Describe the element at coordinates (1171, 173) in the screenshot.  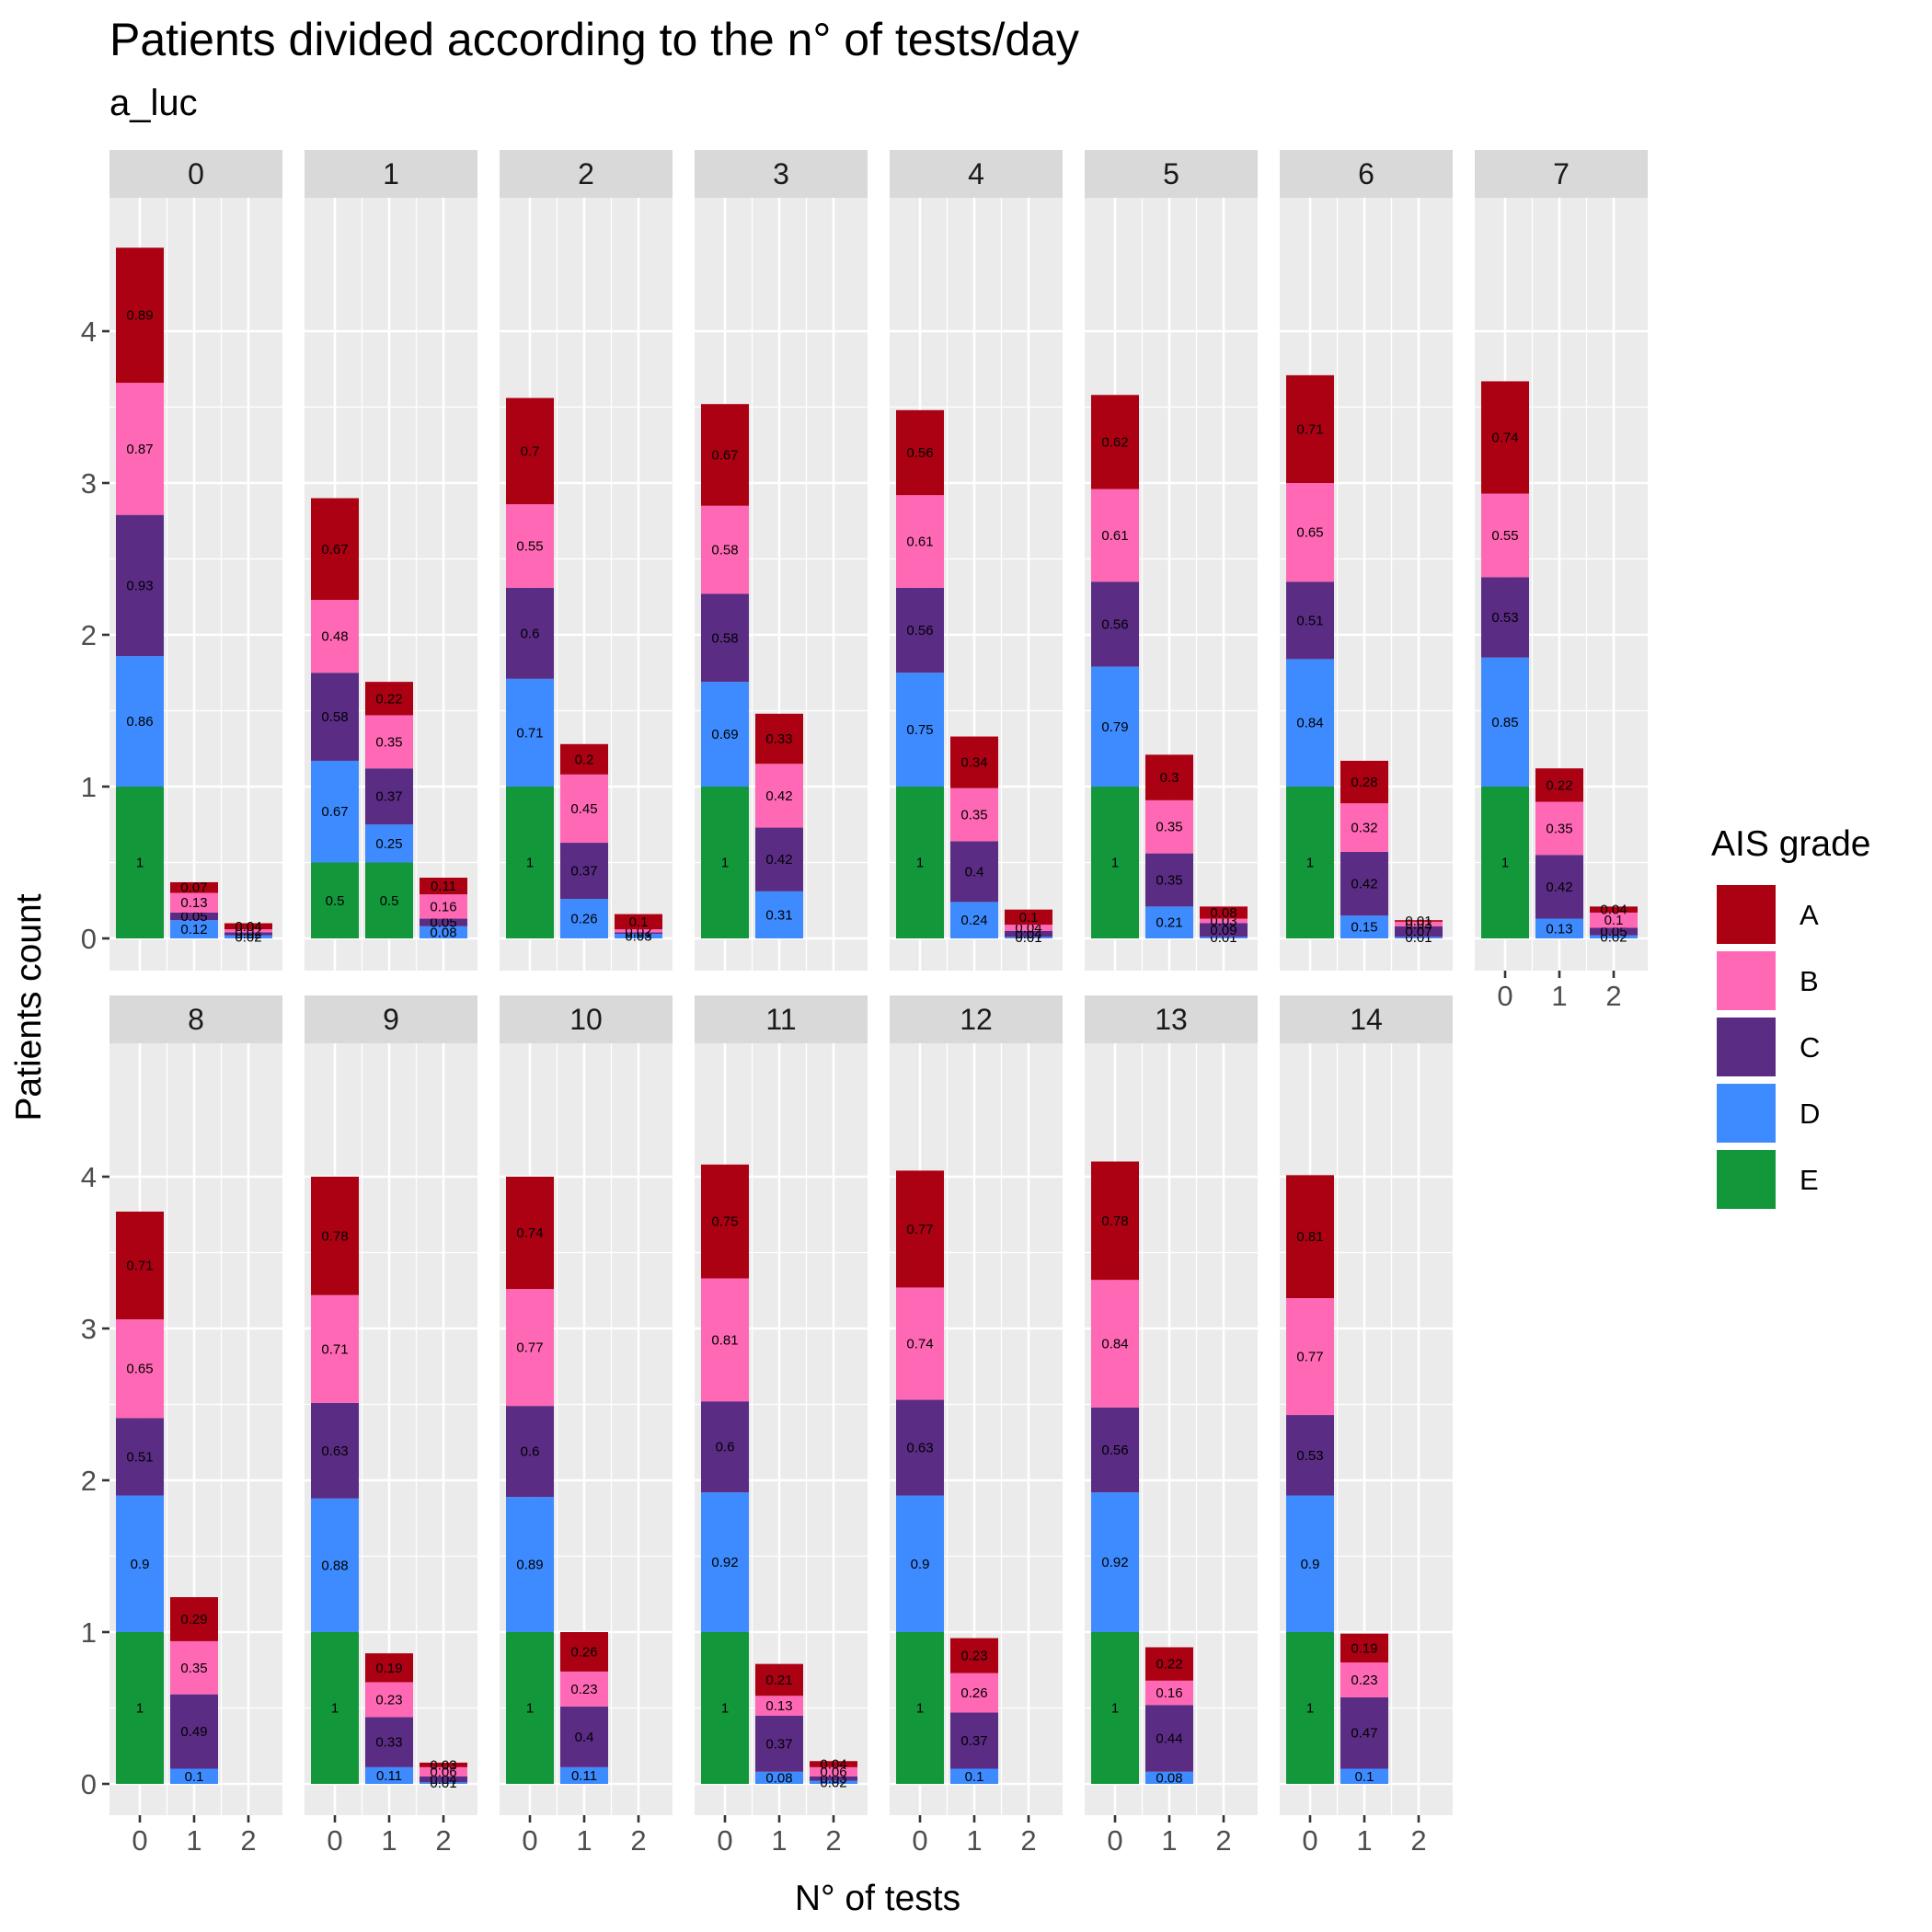
I see `facet-strip-label: 5` at that location.